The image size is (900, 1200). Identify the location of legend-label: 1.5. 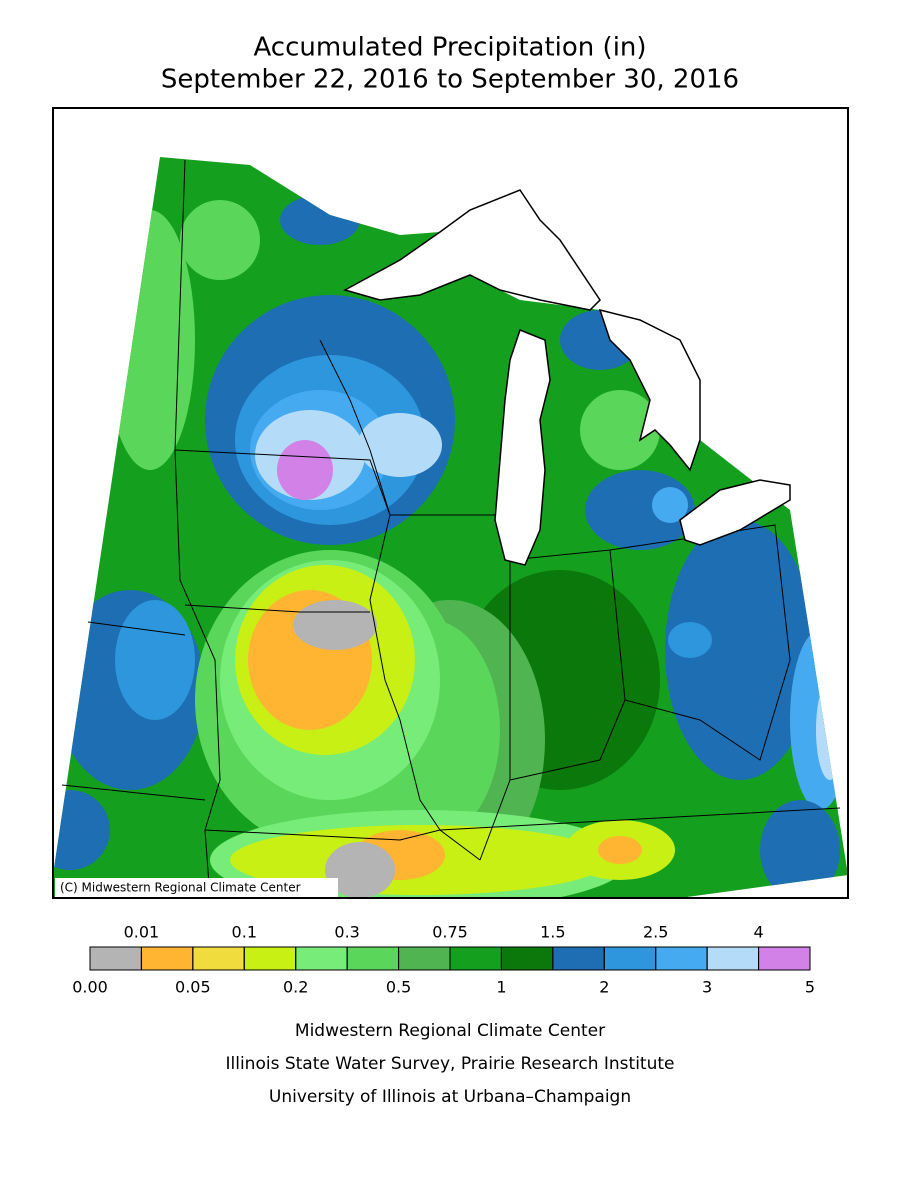
(552, 932).